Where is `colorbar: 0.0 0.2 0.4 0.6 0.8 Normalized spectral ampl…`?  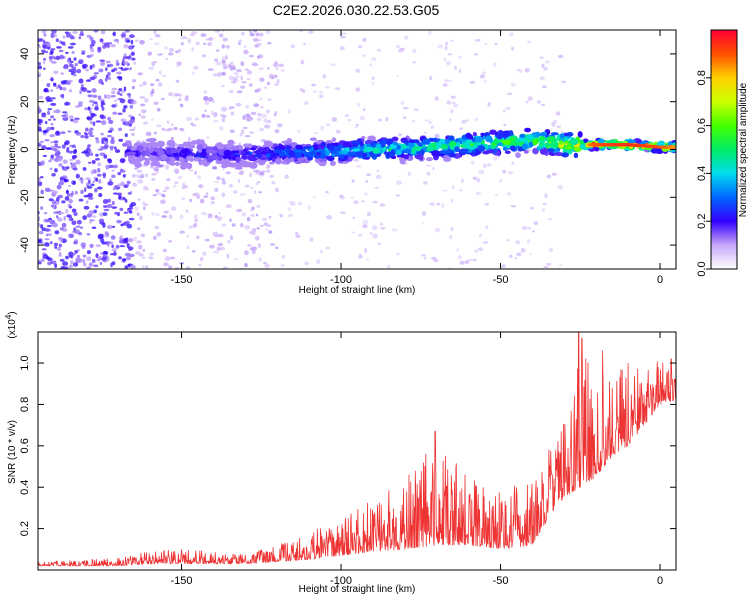 colorbar: 0.0 0.2 0.4 0.6 0.8 Normalized spectral ampl… is located at coordinates (722, 153).